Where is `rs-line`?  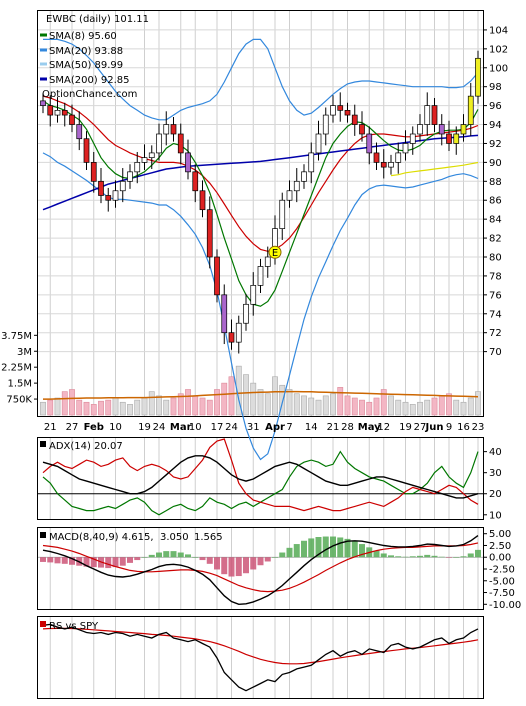
rs-line is located at coordinates (260, 657).